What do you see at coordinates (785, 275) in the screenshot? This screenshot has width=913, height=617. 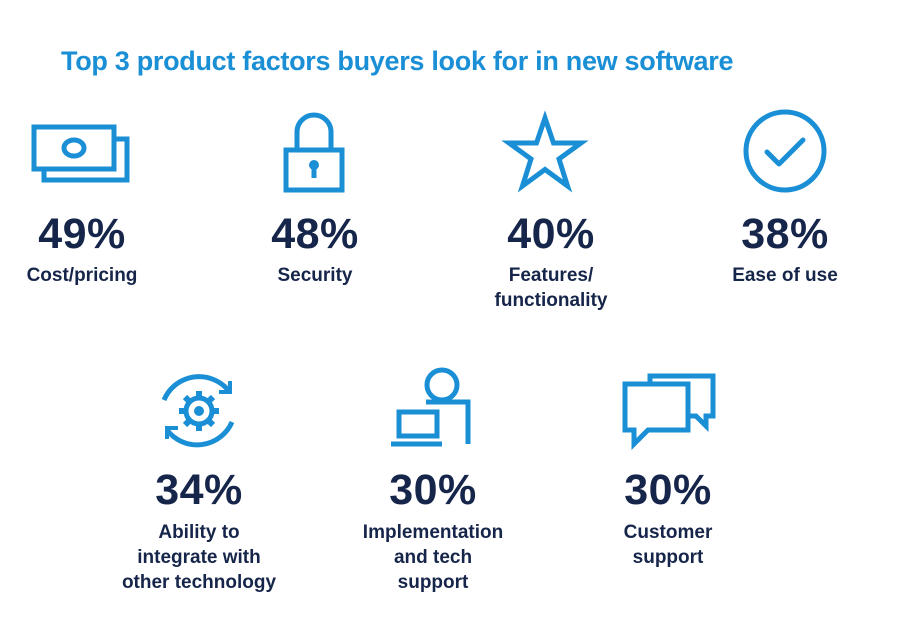 I see `factor-label: Ease of use` at bounding box center [785, 275].